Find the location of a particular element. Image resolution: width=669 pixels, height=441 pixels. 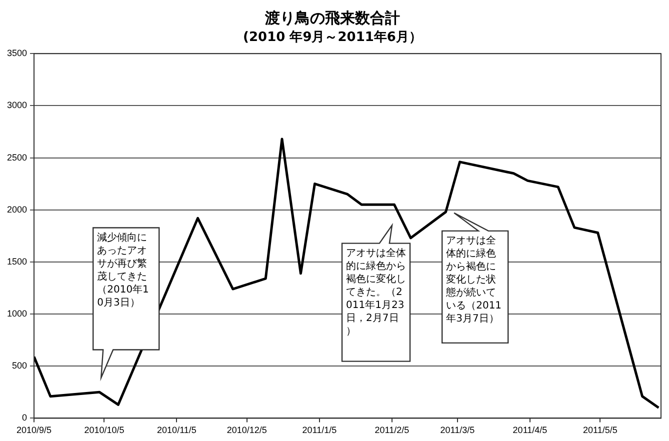

y-tick-label: 0 is located at coordinates (25, 417).